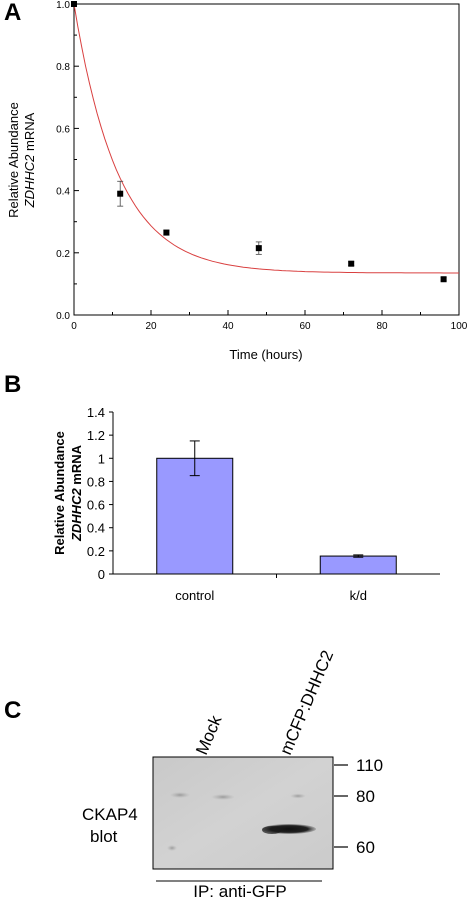 The width and height of the screenshot is (472, 902). What do you see at coordinates (358, 595) in the screenshot?
I see `chart-b-category-label: k/d` at bounding box center [358, 595].